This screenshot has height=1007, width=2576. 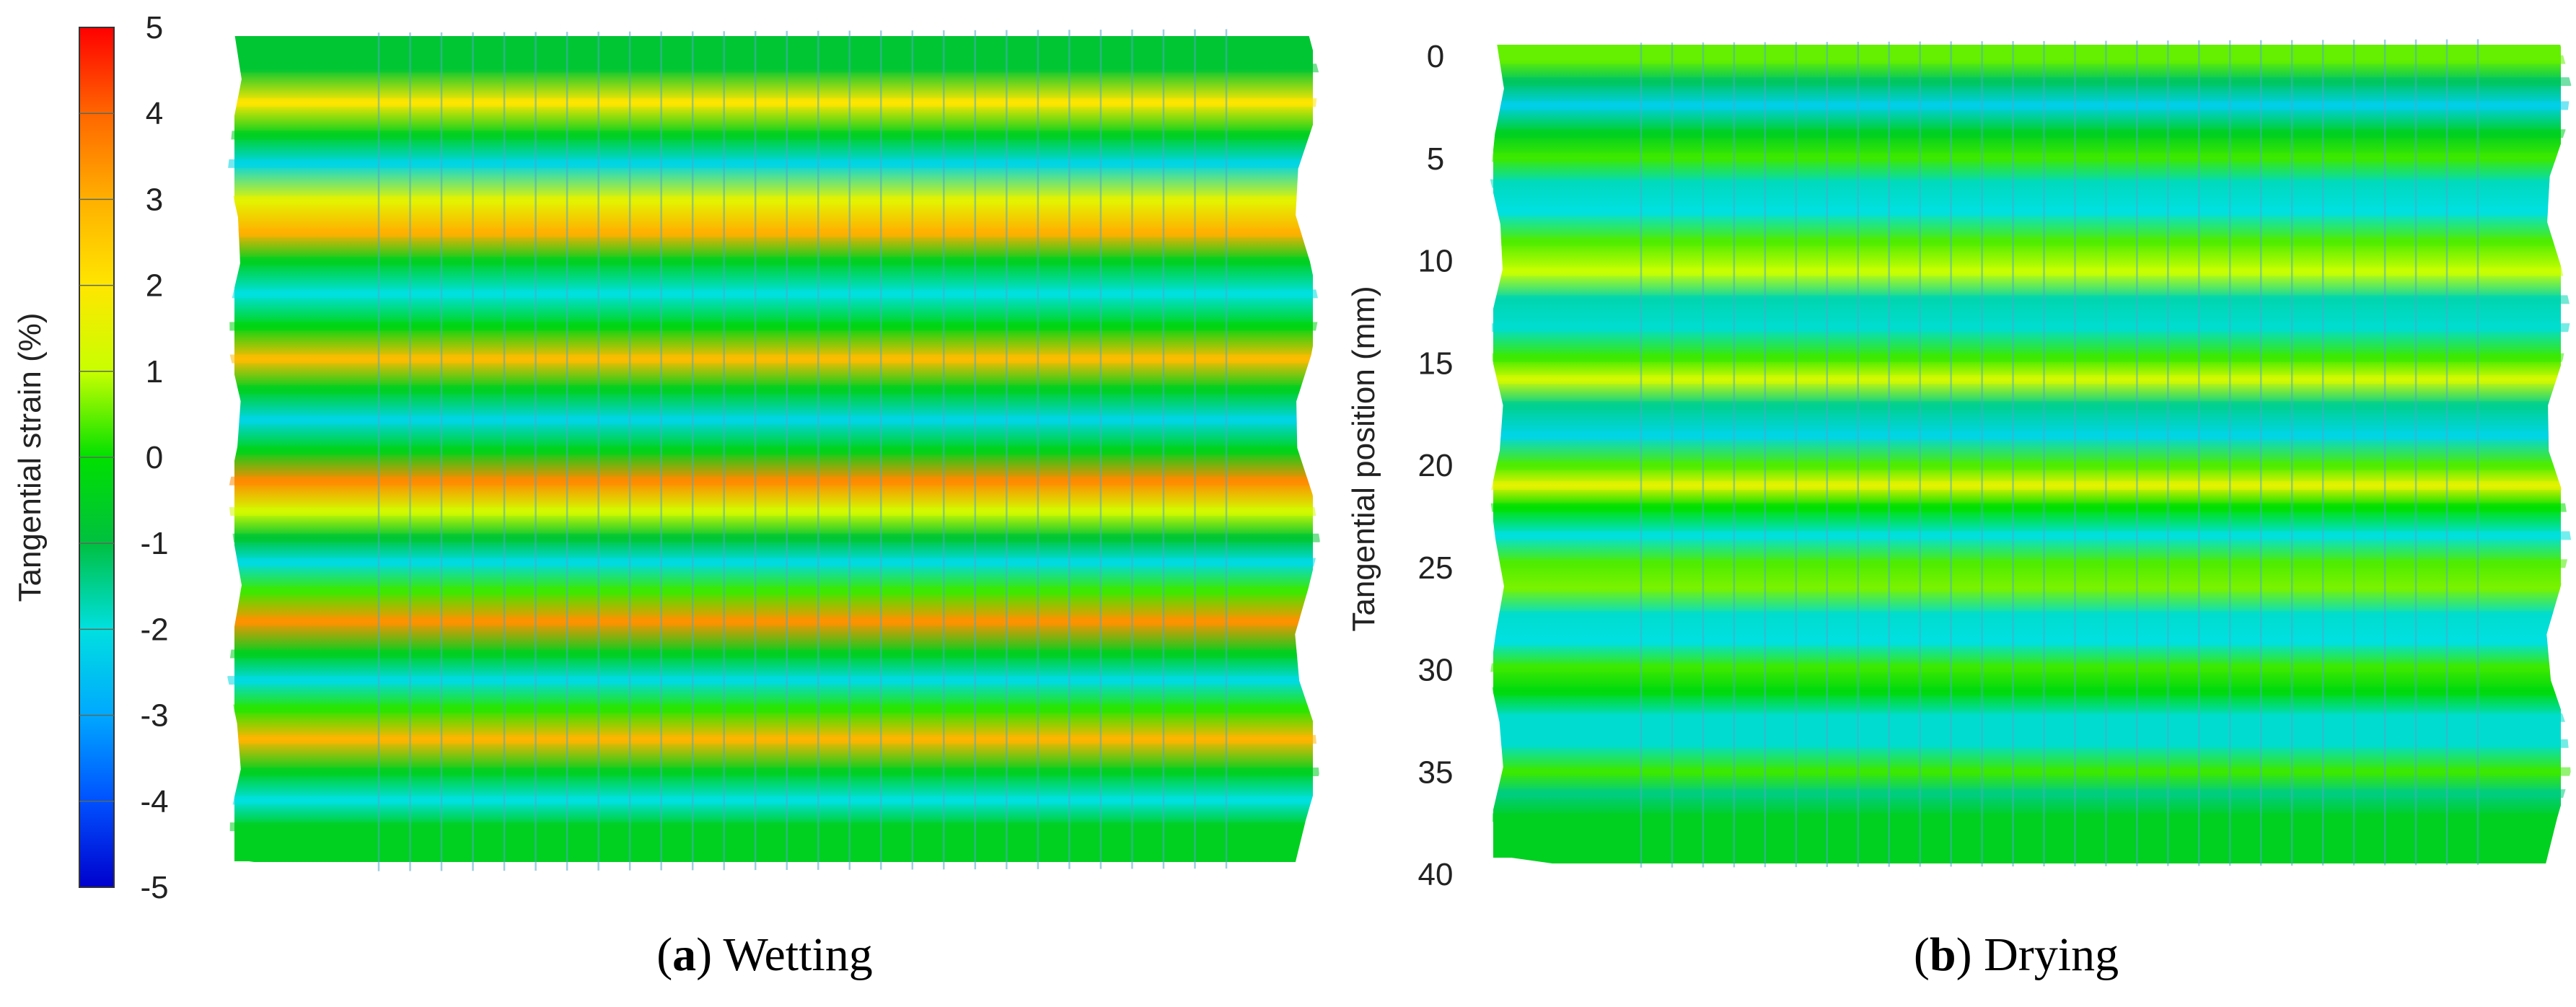 I want to click on colorbar-tick-label: -2, so click(x=154, y=629).